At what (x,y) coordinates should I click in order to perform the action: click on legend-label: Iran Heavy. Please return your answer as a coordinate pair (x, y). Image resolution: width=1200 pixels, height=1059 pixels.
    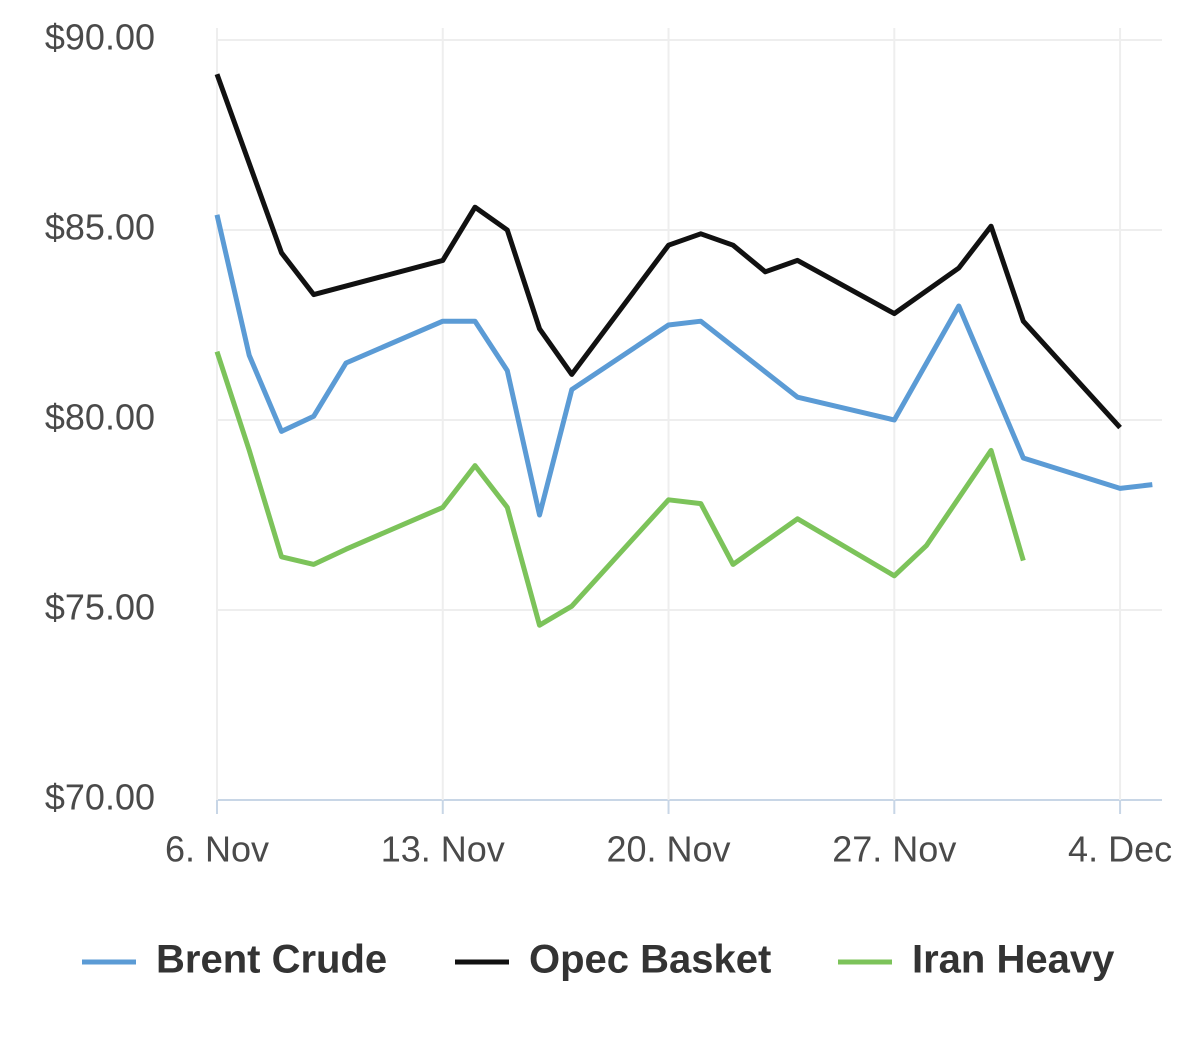
    Looking at the image, I should click on (1013, 960).